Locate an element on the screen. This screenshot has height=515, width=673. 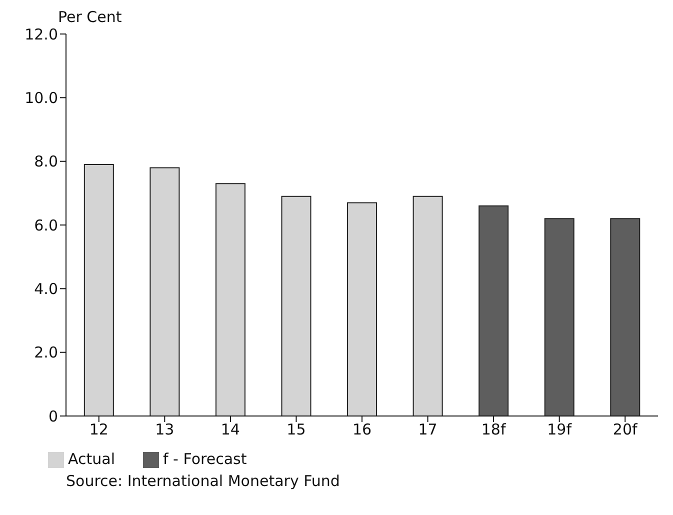
y-tick-label: 2.0 is located at coordinates (46, 353).